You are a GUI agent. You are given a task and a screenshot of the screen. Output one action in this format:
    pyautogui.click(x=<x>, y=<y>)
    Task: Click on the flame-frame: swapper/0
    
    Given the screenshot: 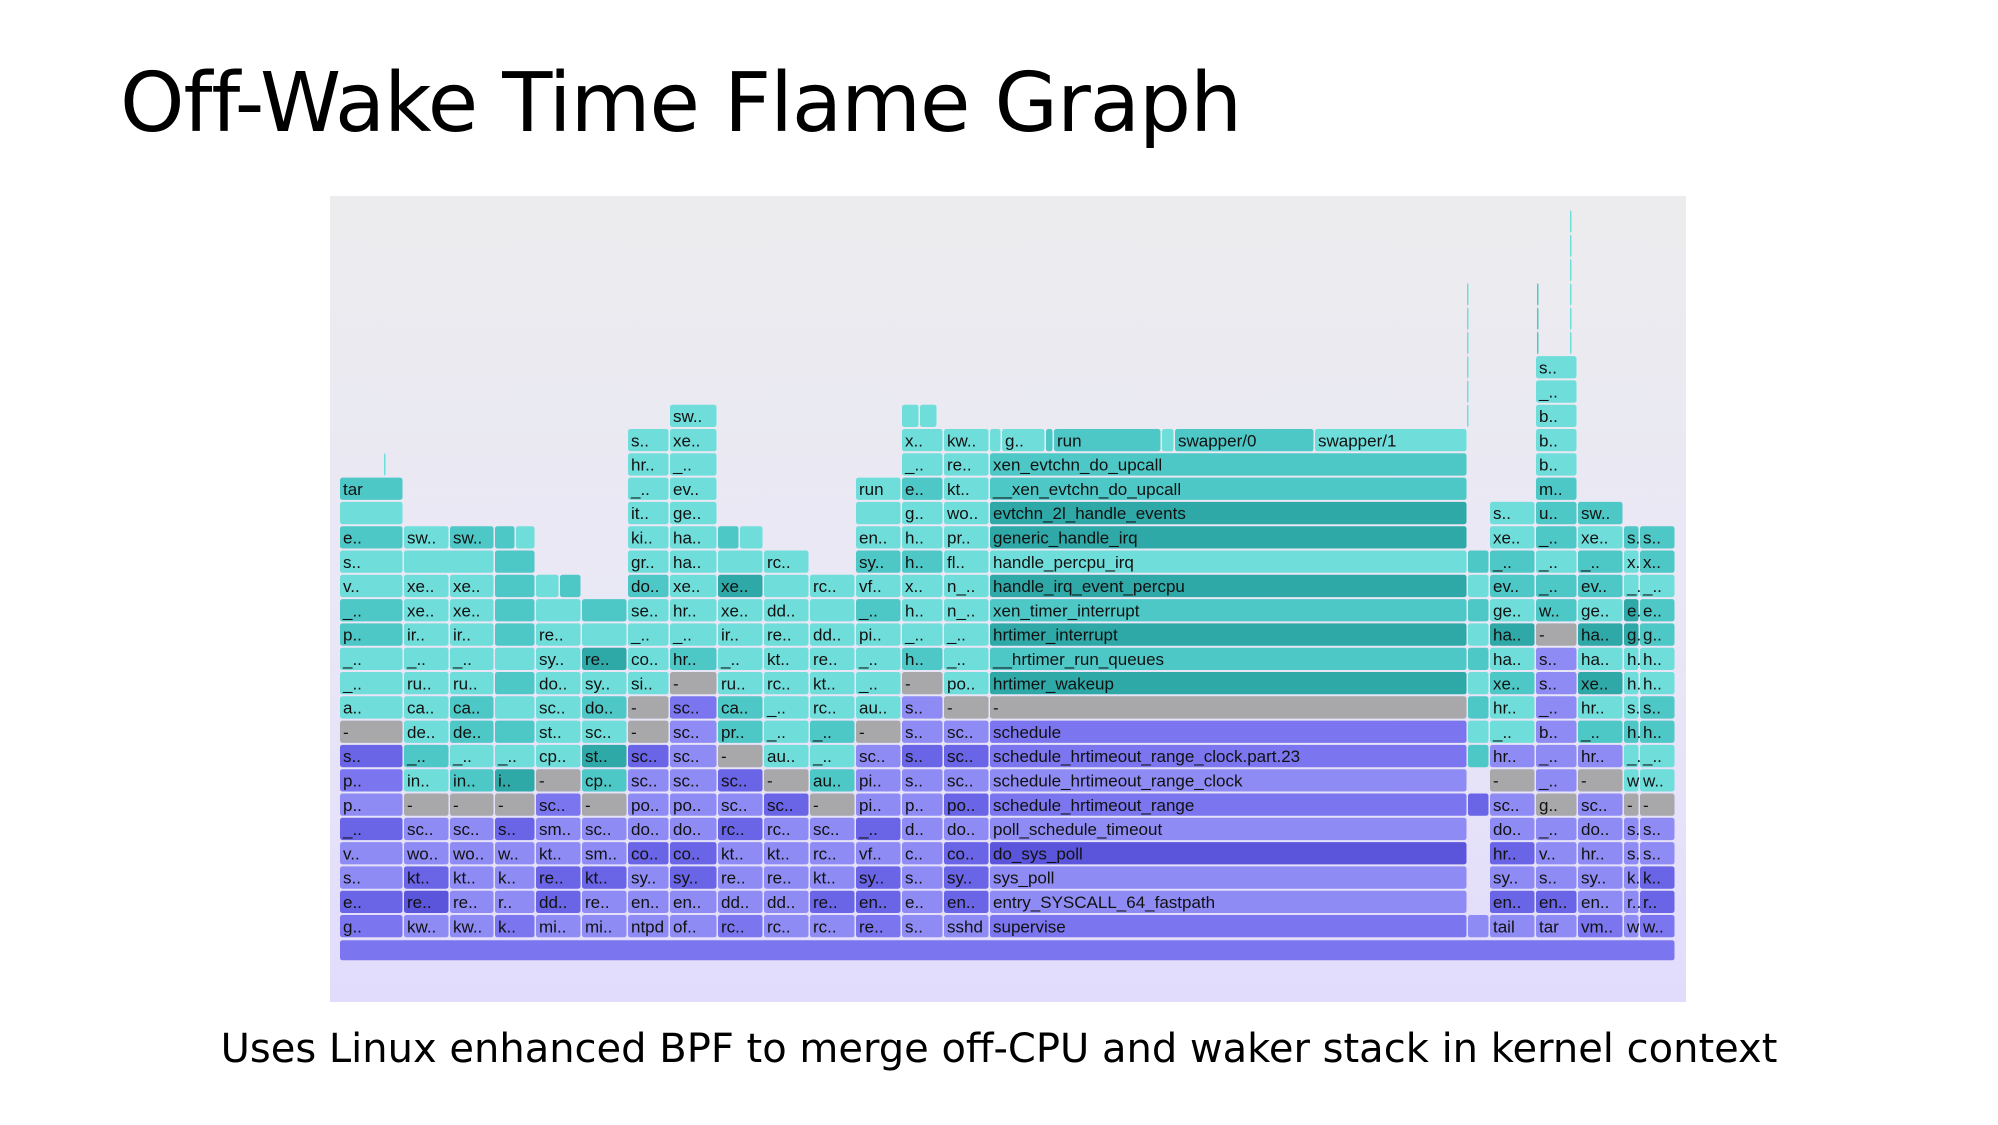 What is the action you would take?
    pyautogui.click(x=1244, y=440)
    